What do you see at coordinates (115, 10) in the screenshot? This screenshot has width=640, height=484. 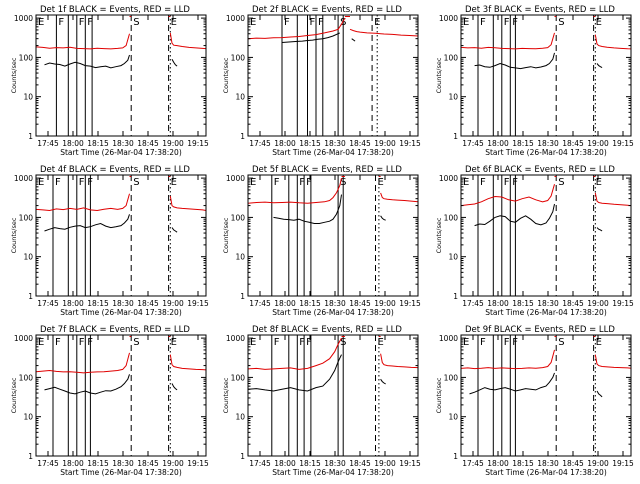 I see `panel-title: Det 1f BLACK = Events, RED = LLD` at bounding box center [115, 10].